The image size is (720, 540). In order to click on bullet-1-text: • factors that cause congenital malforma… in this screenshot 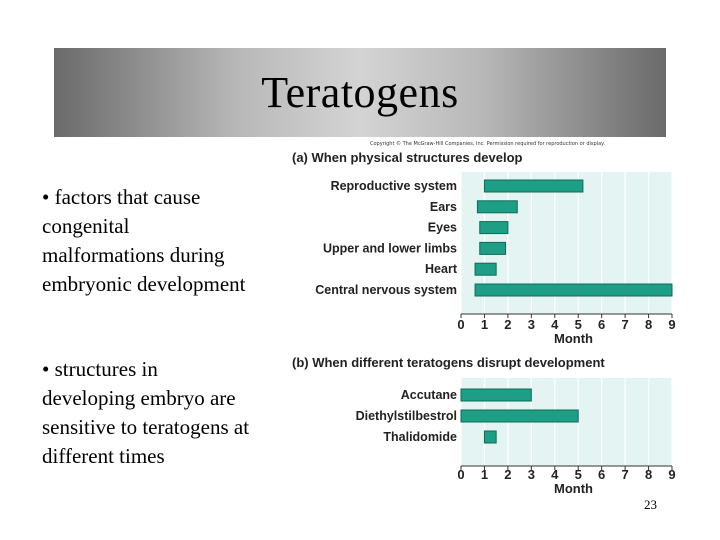, I will do `click(144, 240)`.